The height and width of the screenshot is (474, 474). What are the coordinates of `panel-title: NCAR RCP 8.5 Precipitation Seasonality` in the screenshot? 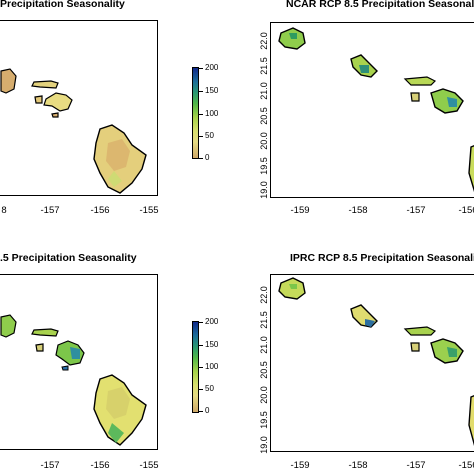 It's located at (380, 5).